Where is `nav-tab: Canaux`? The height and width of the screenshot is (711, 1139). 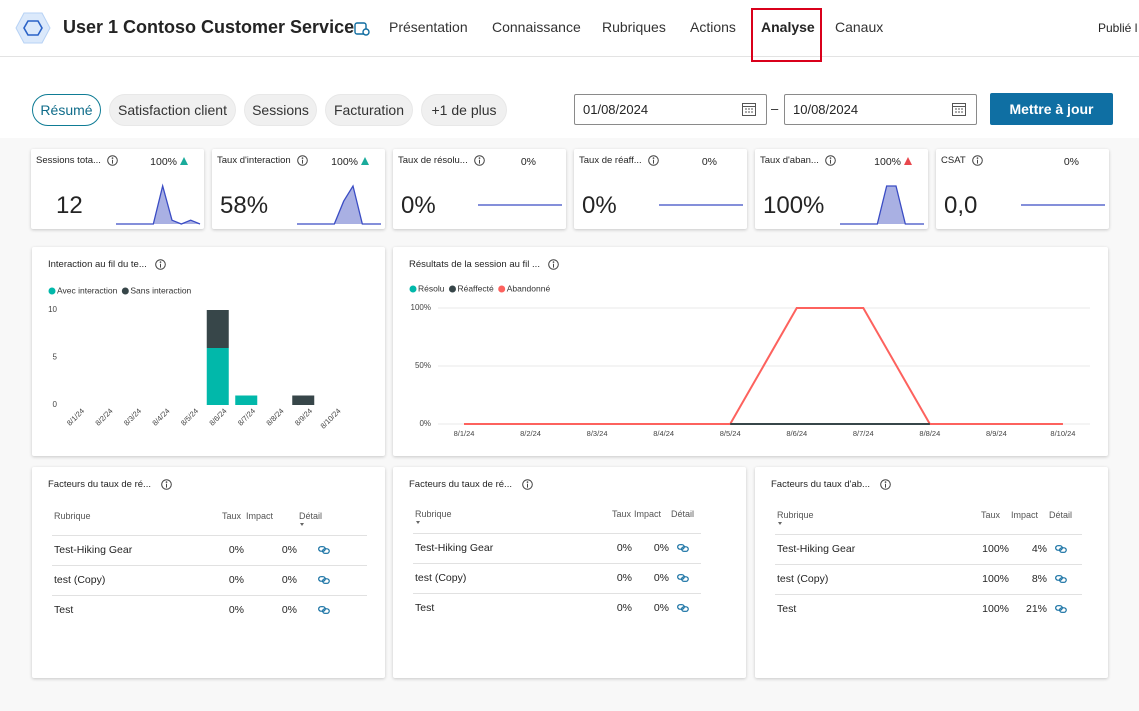
nav-tab: Canaux is located at coordinates (859, 27).